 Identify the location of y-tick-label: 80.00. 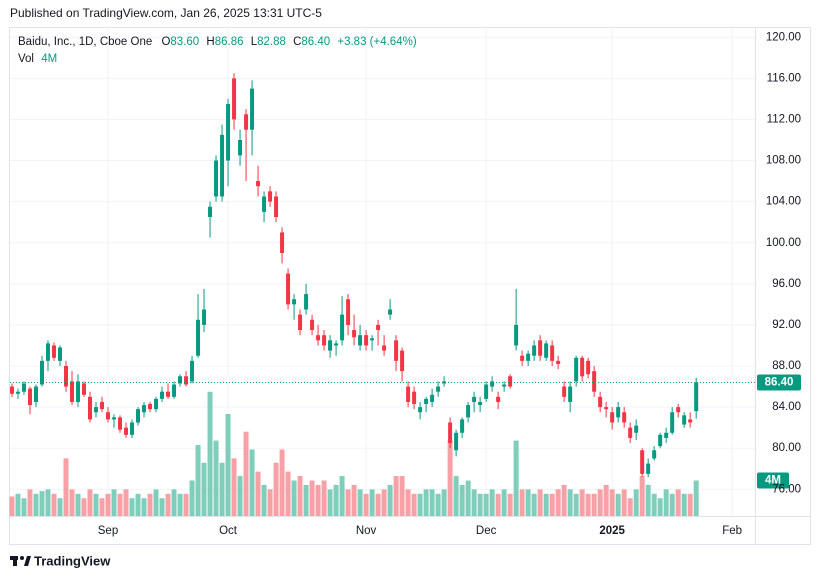
(786, 448).